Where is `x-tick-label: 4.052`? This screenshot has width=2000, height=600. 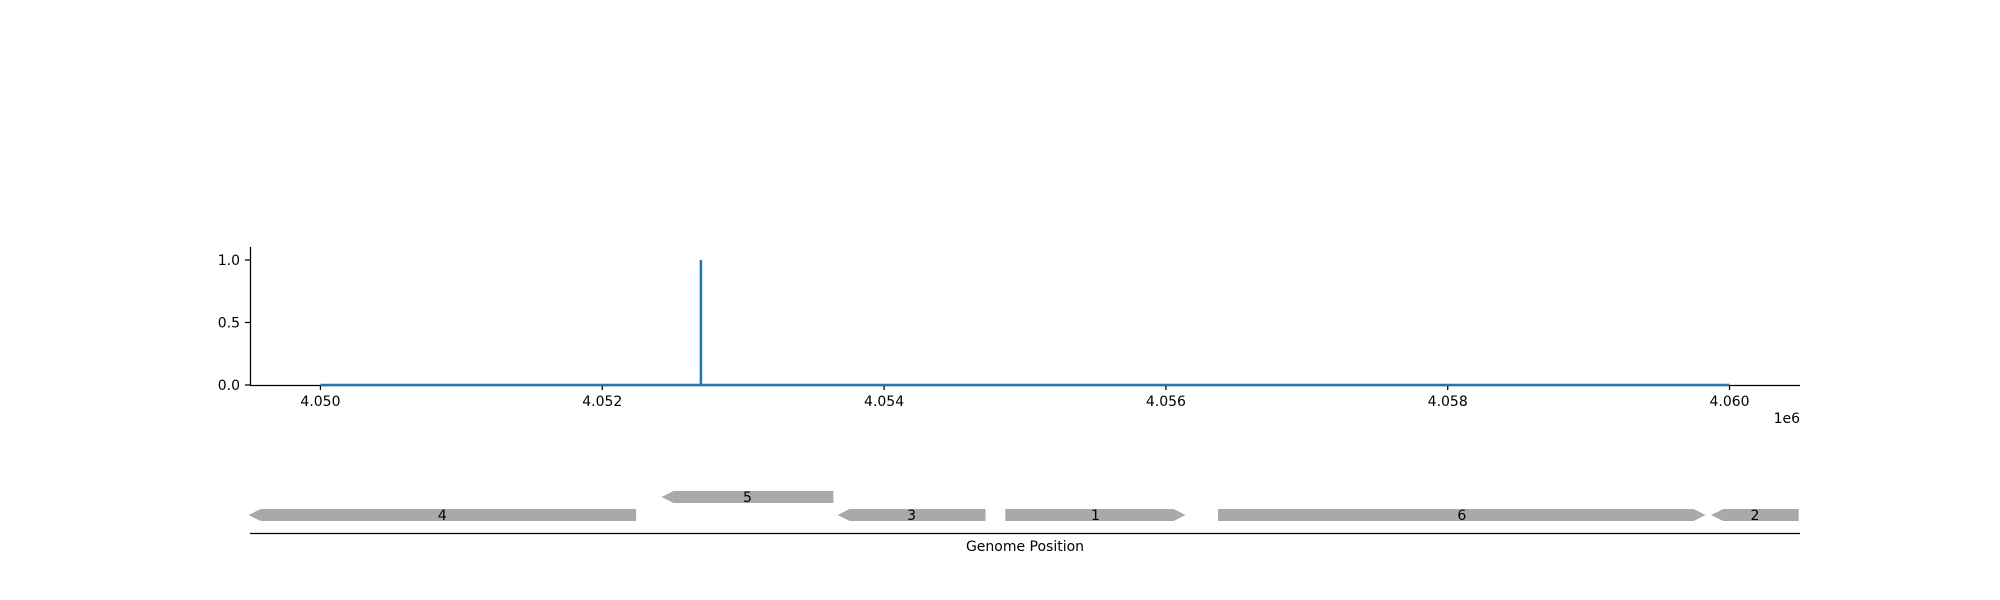
x-tick-label: 4.052 is located at coordinates (602, 402).